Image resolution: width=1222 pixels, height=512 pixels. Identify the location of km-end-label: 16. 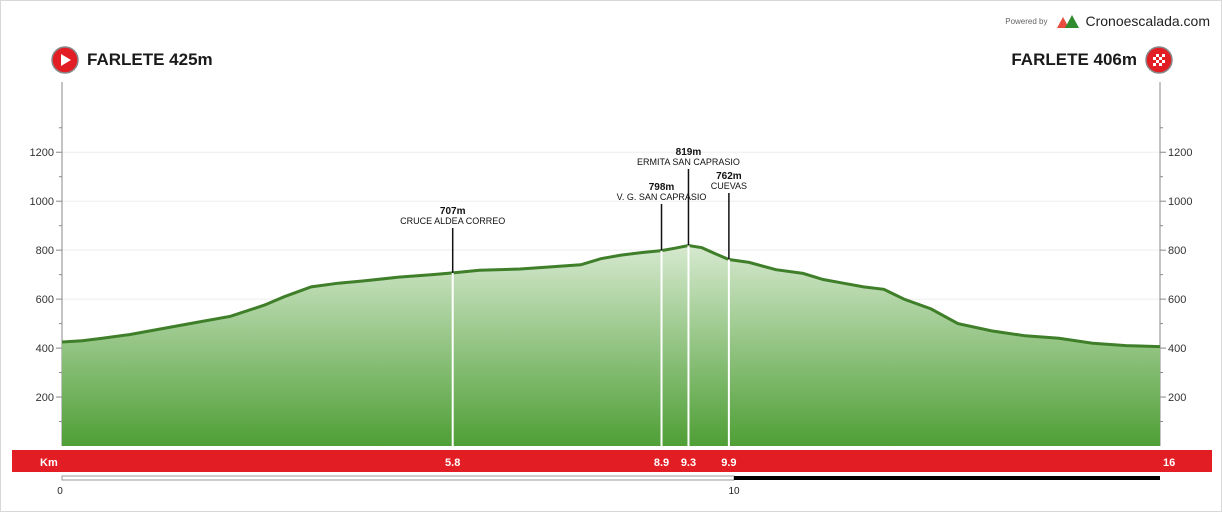
(1169, 463).